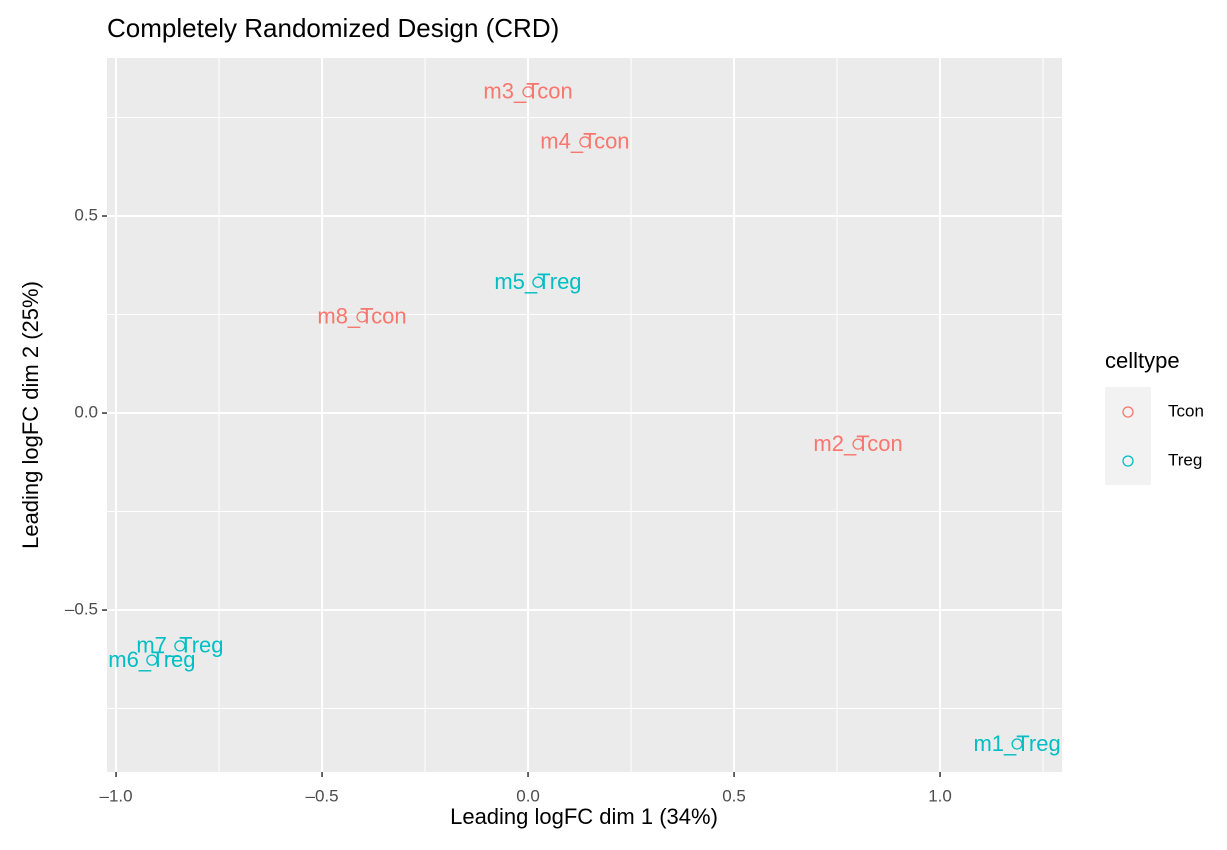 This screenshot has width=1227, height=850. What do you see at coordinates (734, 795) in the screenshot?
I see `x-tick-label: 0.5` at bounding box center [734, 795].